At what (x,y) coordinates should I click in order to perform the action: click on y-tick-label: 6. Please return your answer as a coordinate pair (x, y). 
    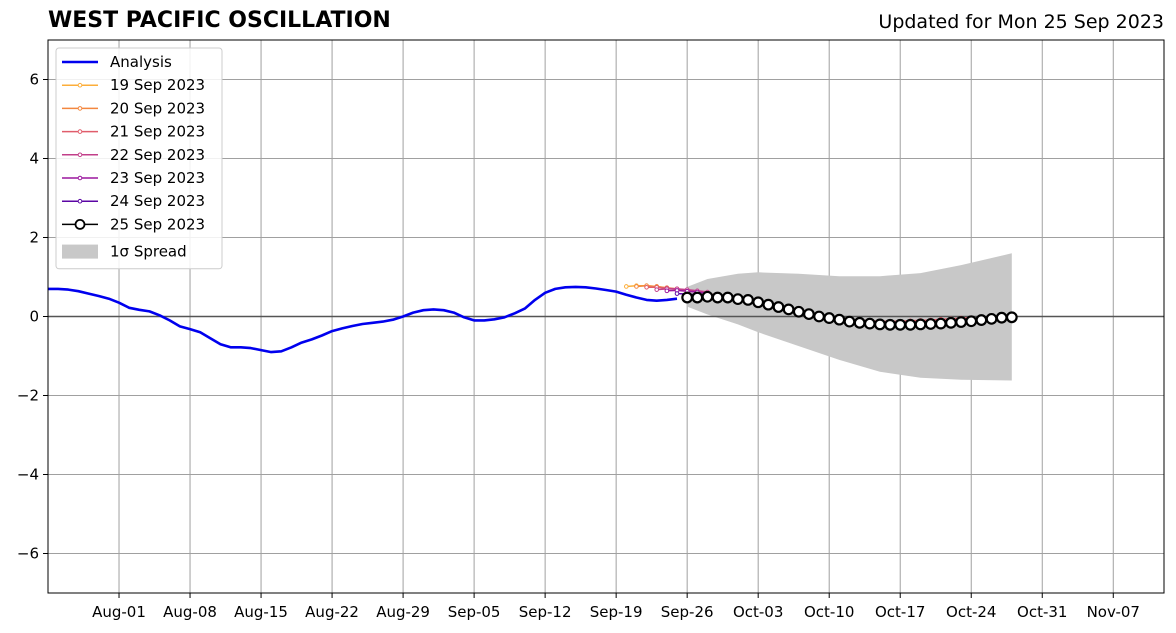
    Looking at the image, I should click on (34, 80).